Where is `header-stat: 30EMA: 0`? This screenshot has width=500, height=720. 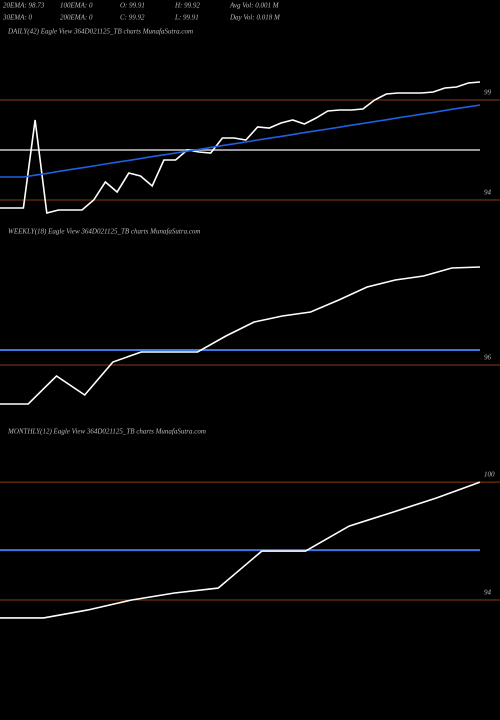 header-stat: 30EMA: 0 is located at coordinates (17, 18).